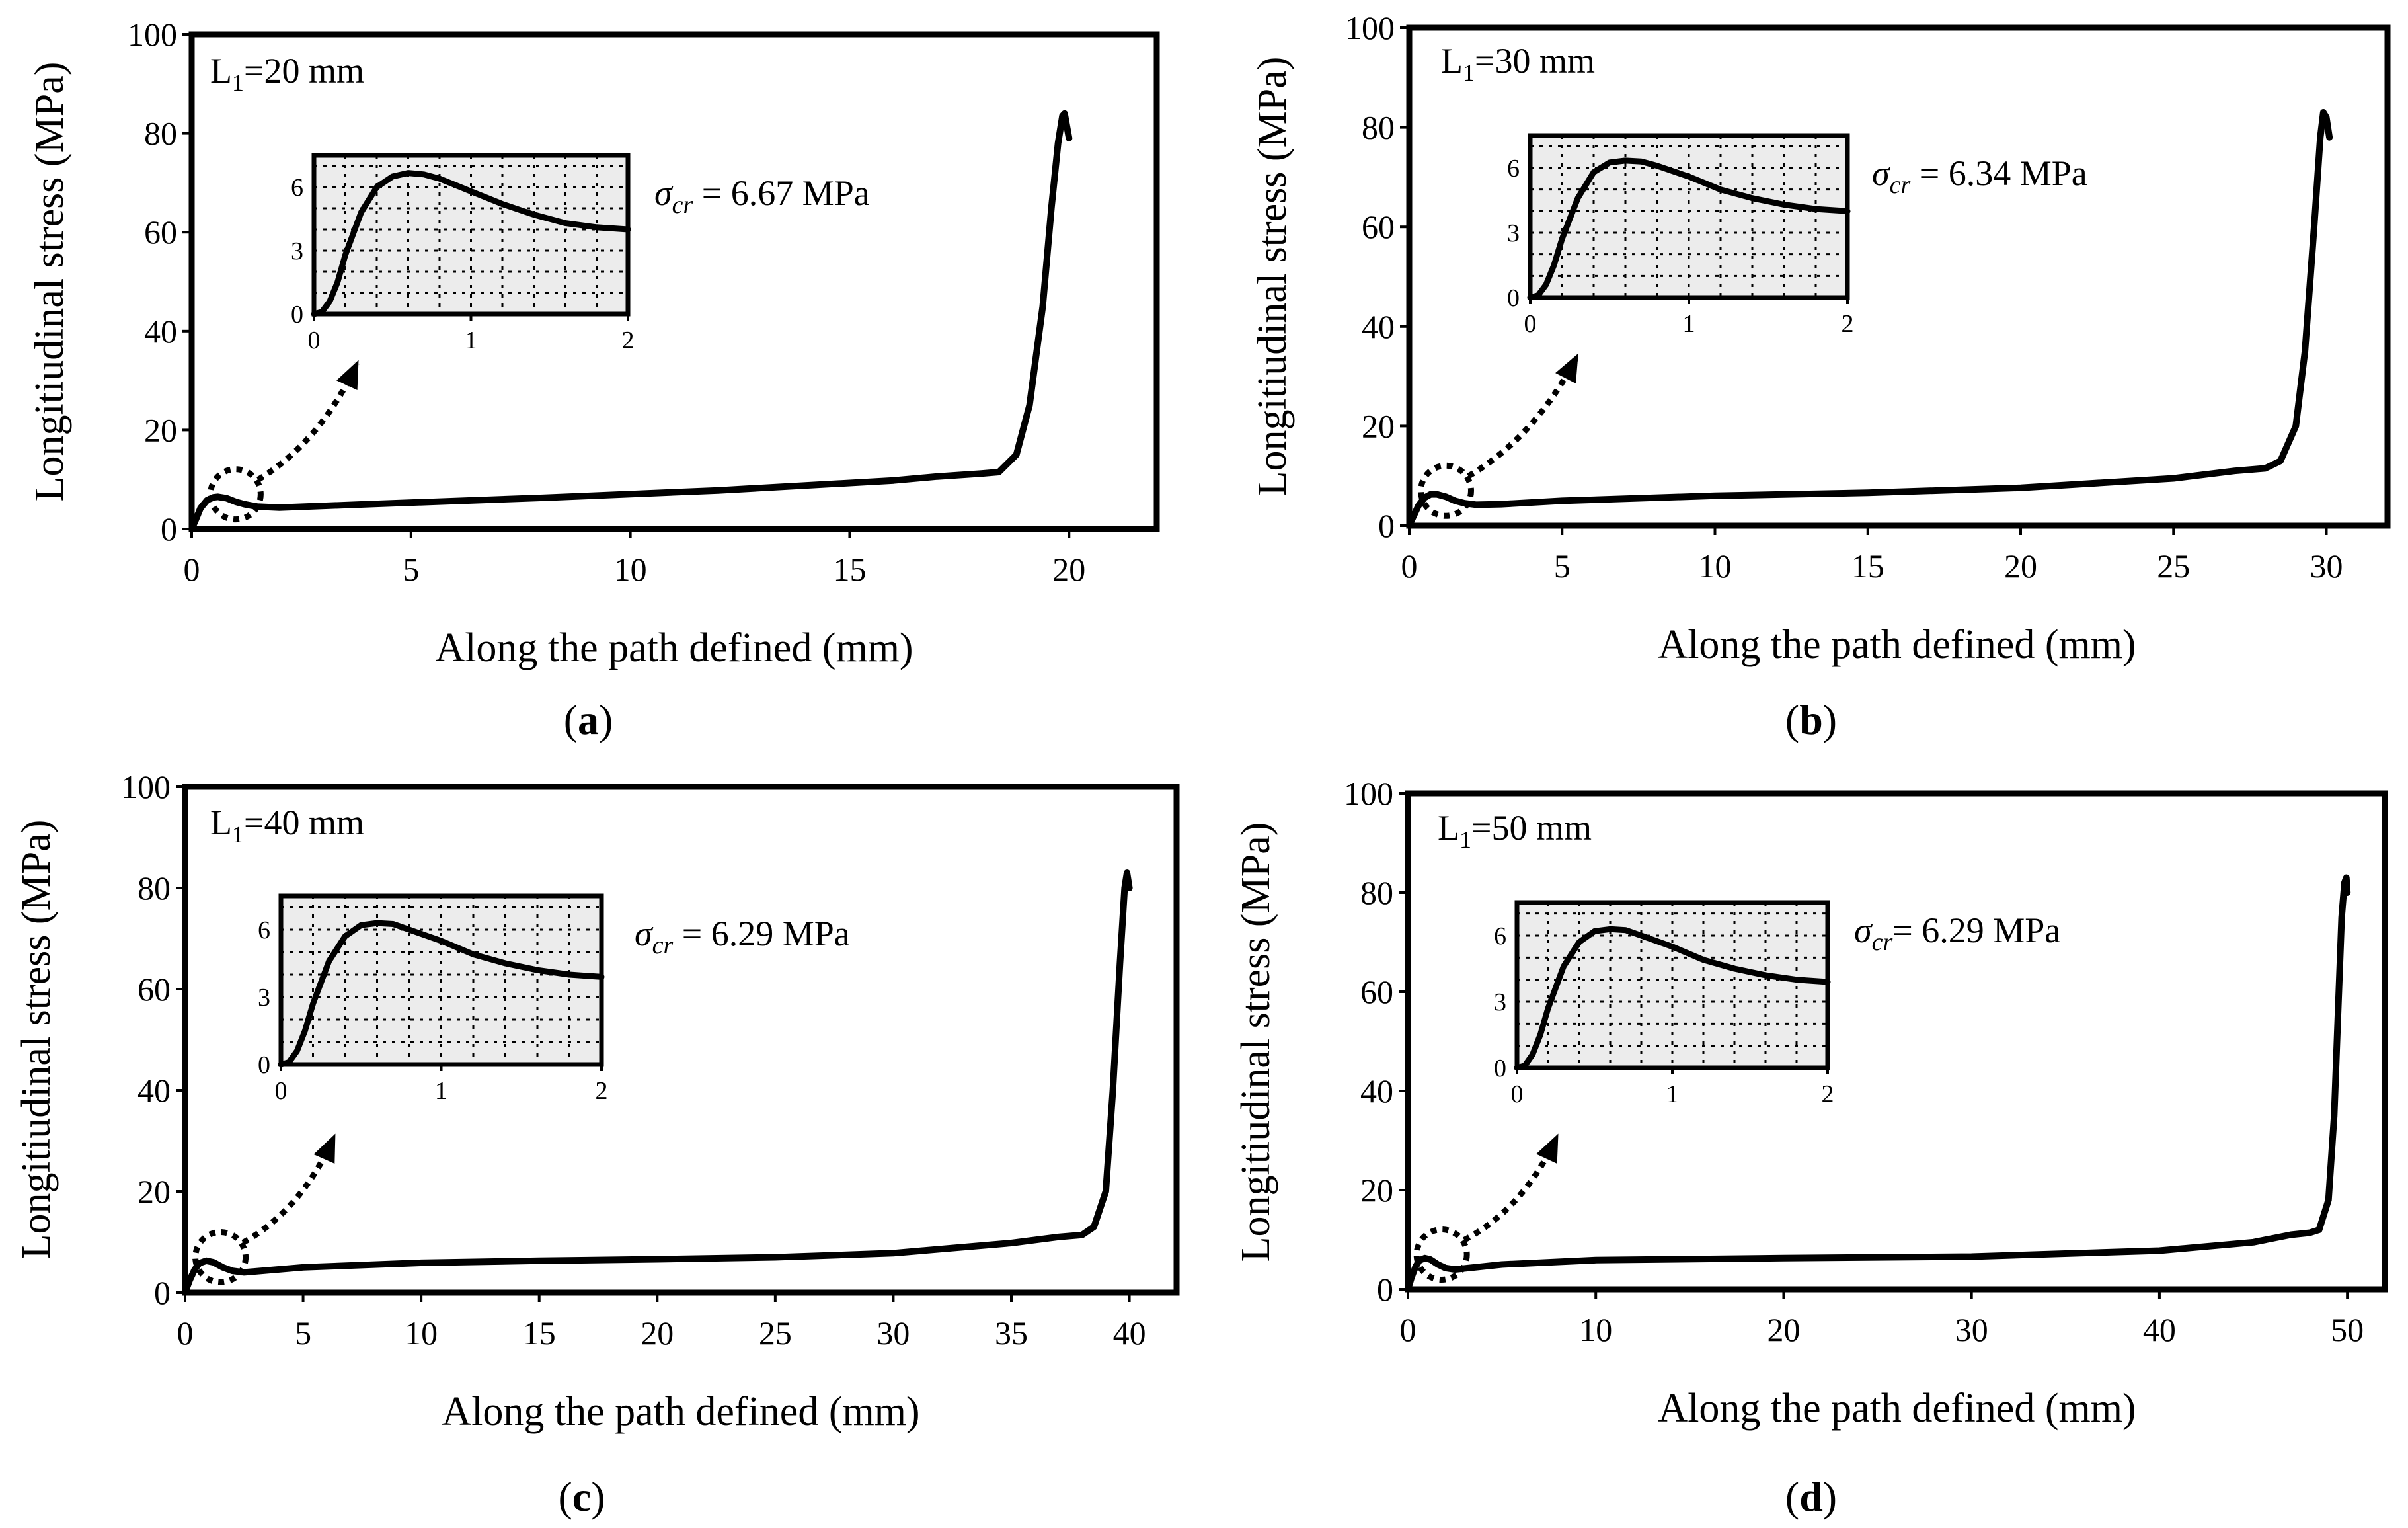 This screenshot has width=2408, height=1528. What do you see at coordinates (287, 74) in the screenshot?
I see `length-label: L1=20 mm` at bounding box center [287, 74].